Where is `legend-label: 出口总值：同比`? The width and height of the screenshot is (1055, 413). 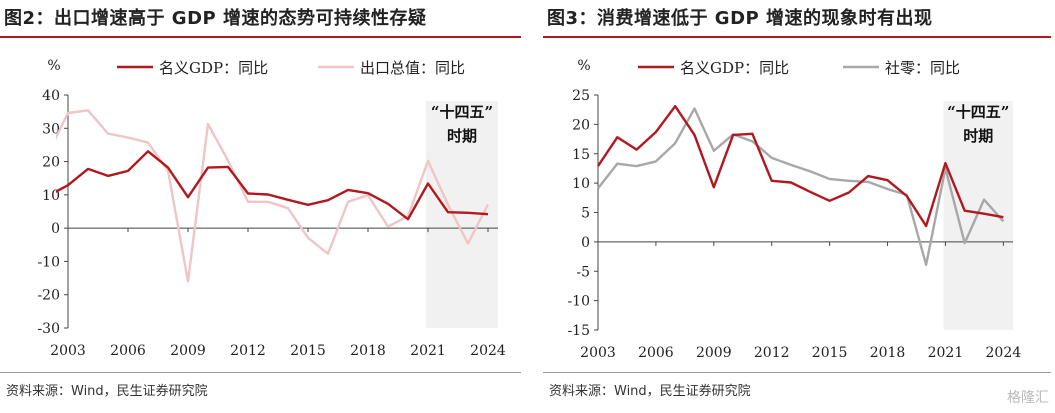
legend-label: 出口总值：同比 is located at coordinates (412, 68).